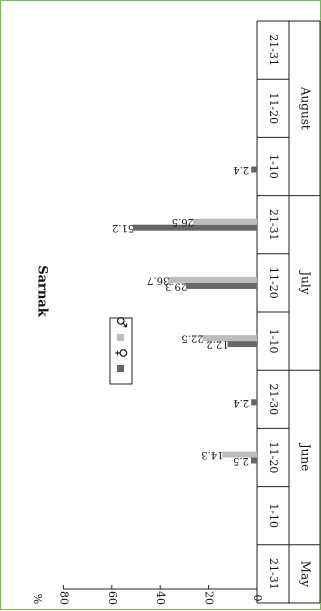 The width and height of the screenshot is (321, 611). Describe the element at coordinates (192, 338) in the screenshot. I see `data-label: 22.5` at that location.